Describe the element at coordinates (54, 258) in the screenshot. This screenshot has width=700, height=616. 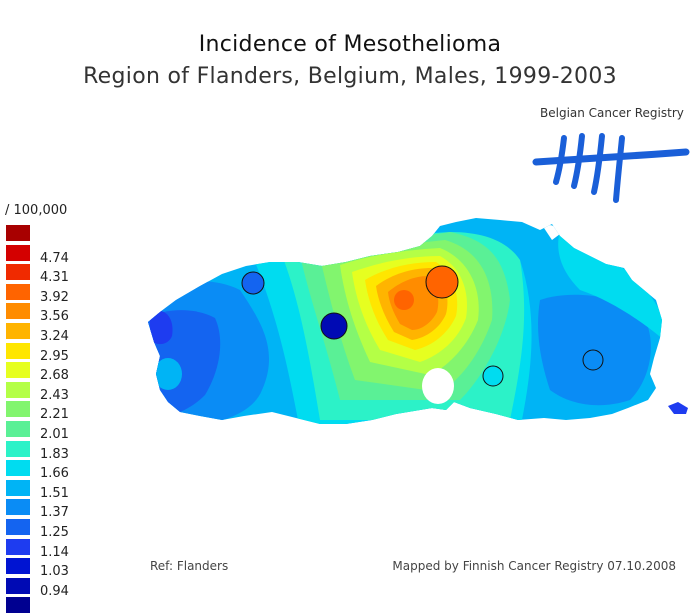
I see `legend-label: 4.74` at that location.